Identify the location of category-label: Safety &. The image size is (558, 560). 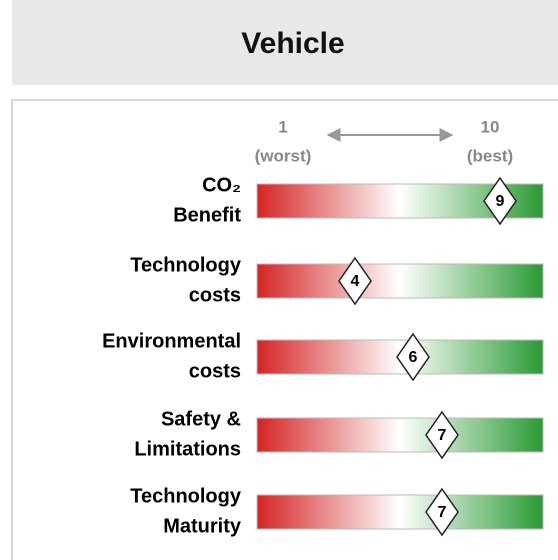
(201, 419).